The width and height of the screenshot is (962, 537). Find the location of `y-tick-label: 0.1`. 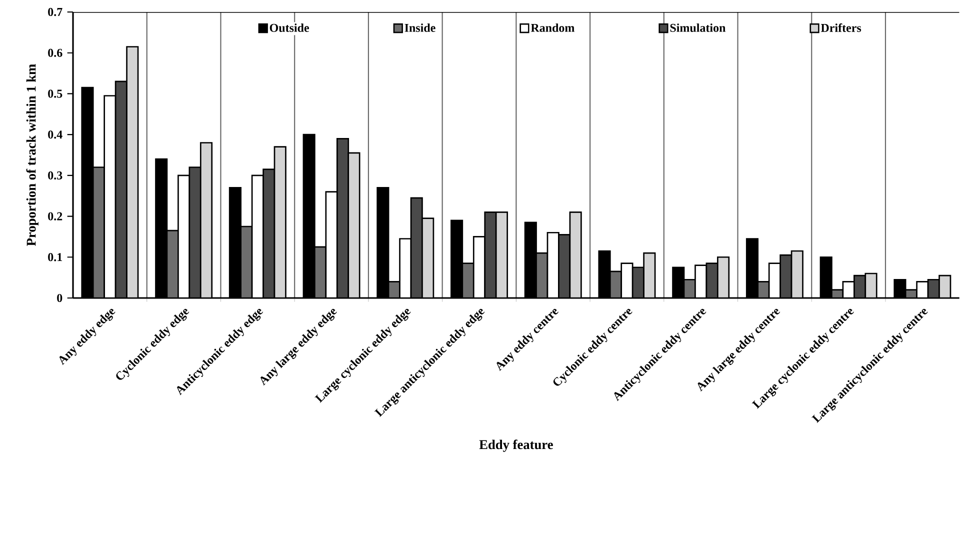

y-tick-label: 0.1 is located at coordinates (55, 257).